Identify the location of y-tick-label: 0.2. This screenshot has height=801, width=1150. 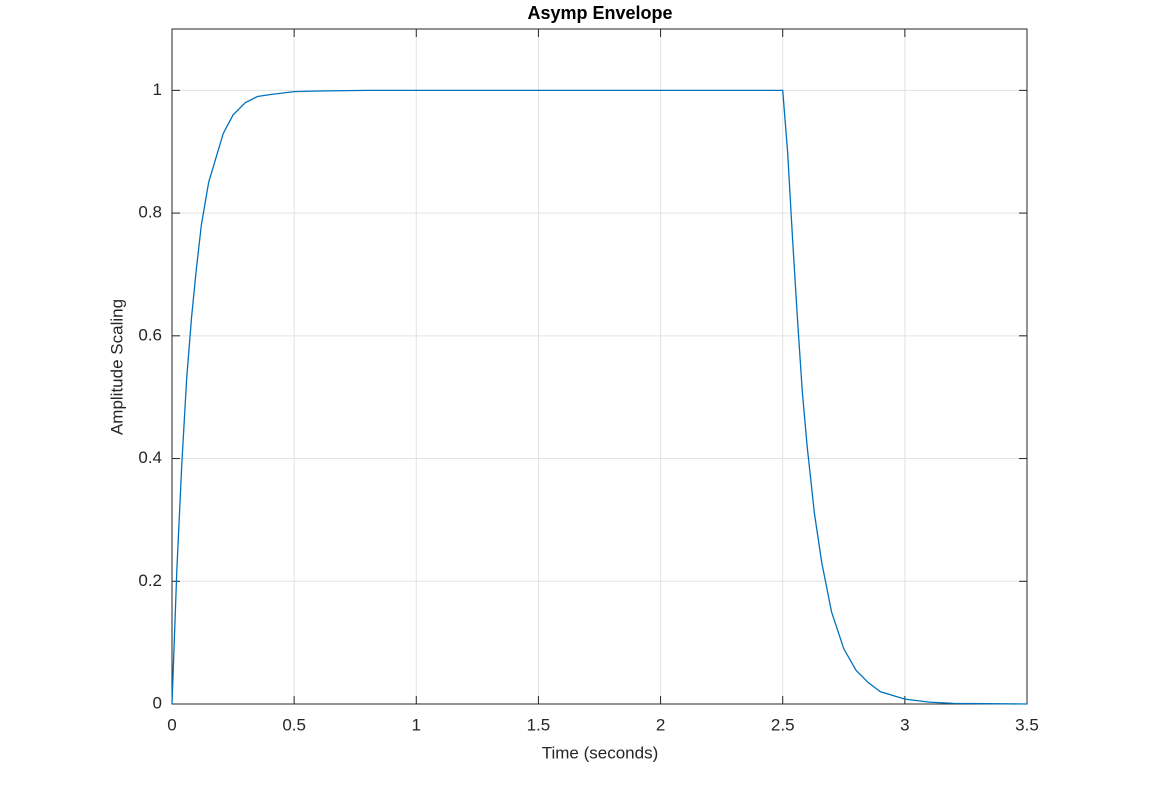
(150, 580).